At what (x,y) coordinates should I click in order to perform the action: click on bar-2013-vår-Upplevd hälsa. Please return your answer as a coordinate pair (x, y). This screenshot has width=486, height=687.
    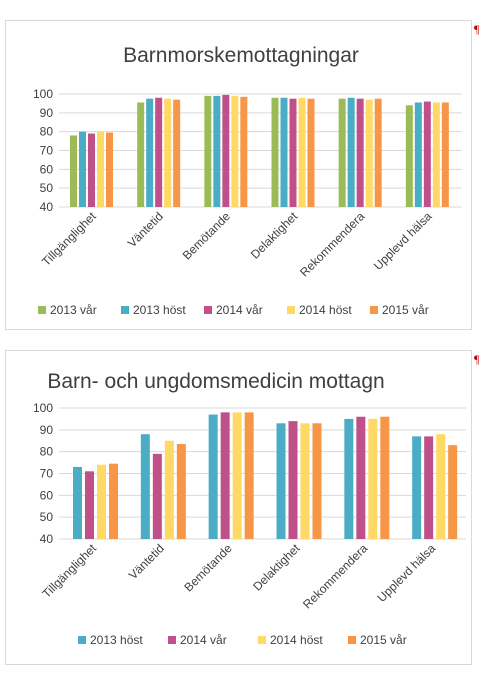
    Looking at the image, I should click on (409, 156).